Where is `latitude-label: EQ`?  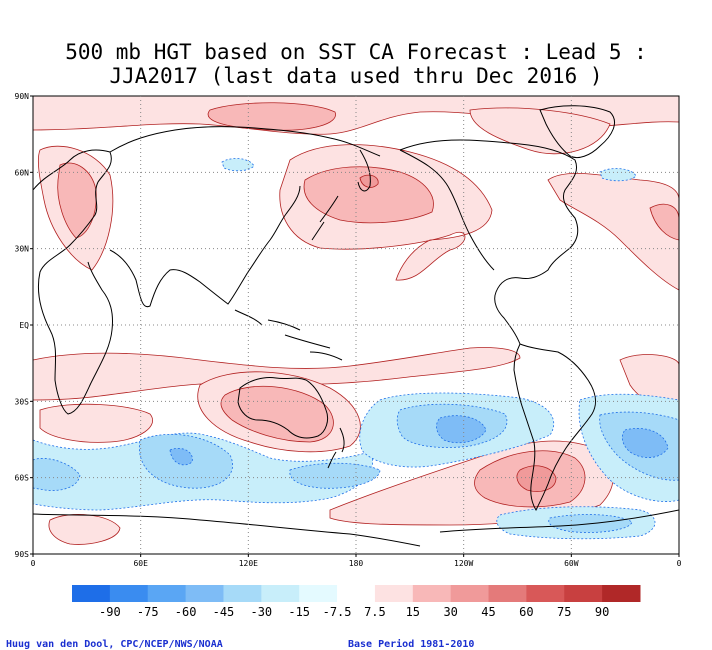 latitude-label: EQ is located at coordinates (24, 325).